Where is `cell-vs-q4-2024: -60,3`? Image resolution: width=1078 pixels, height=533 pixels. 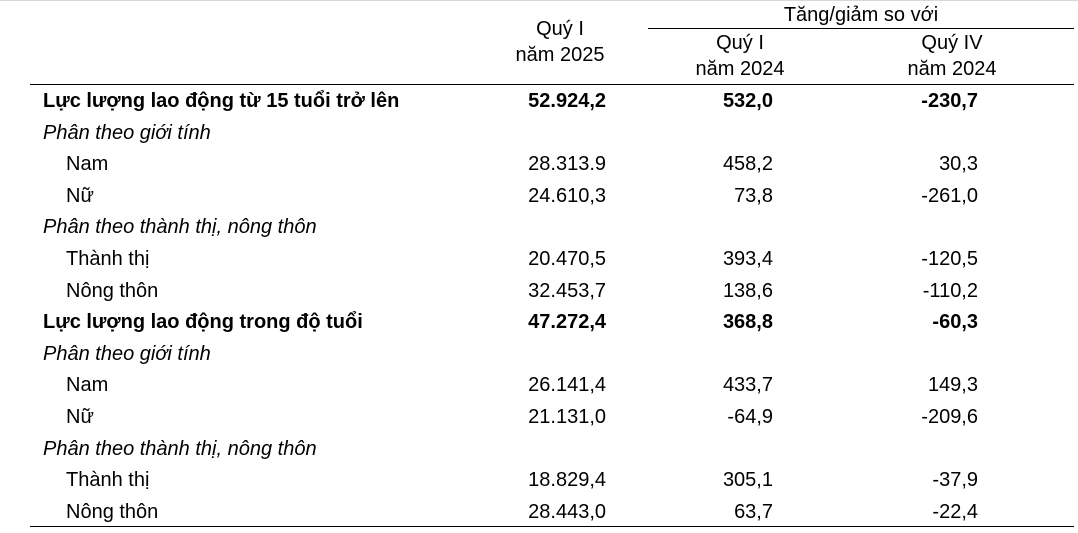
cell-vs-q4-2024: -60,3 is located at coordinates (955, 322).